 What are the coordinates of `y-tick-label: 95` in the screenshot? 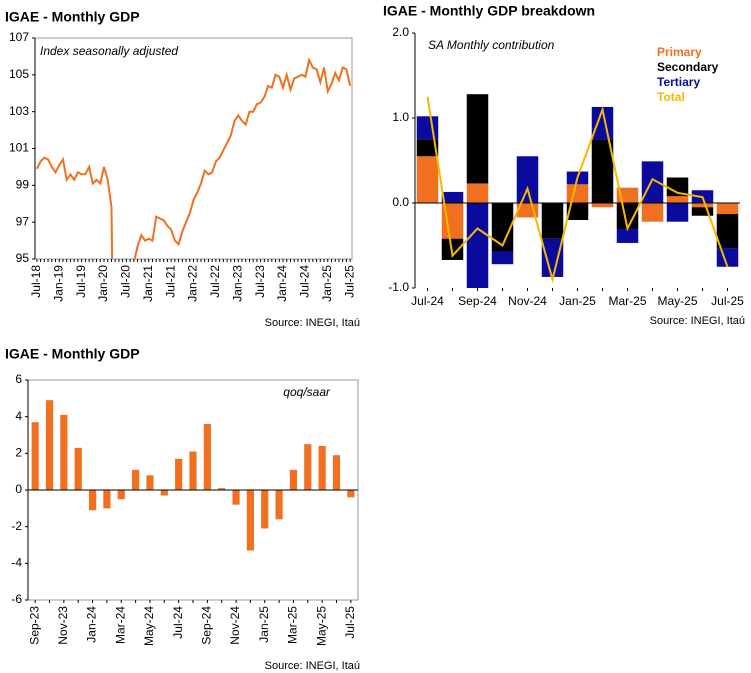 It's located at (23, 258).